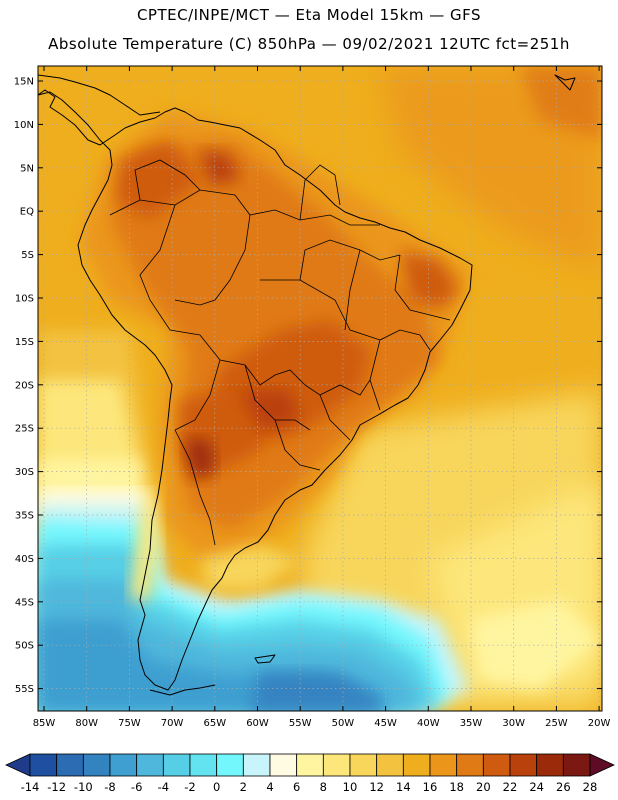  What do you see at coordinates (296, 787) in the screenshot?
I see `colorbar-label: 6` at bounding box center [296, 787].